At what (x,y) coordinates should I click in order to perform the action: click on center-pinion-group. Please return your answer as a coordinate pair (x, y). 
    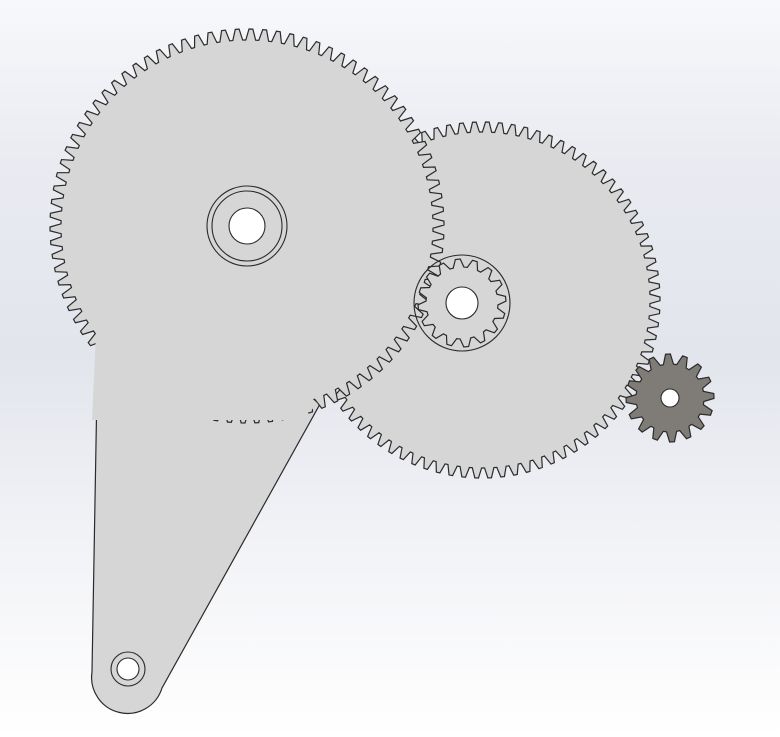
    Looking at the image, I should click on (462, 303).